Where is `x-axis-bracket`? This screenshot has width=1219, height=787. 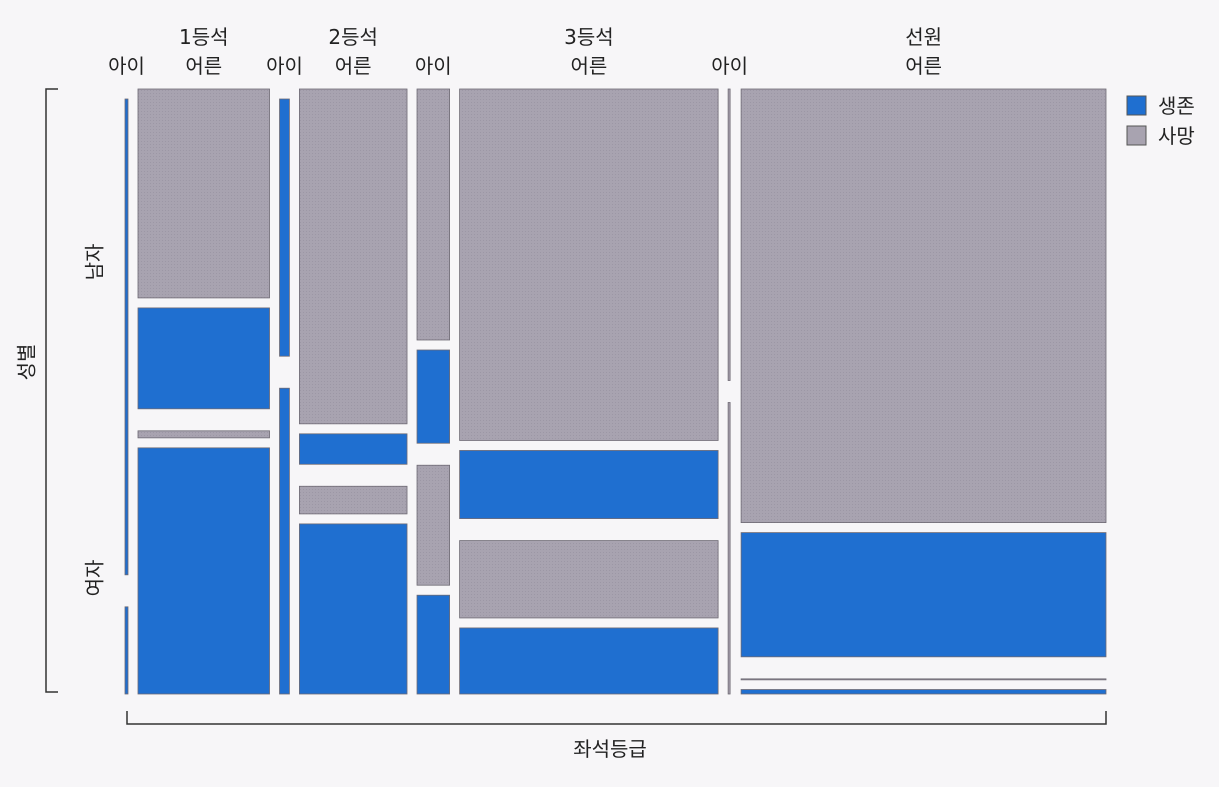 x-axis-bracket is located at coordinates (616, 718).